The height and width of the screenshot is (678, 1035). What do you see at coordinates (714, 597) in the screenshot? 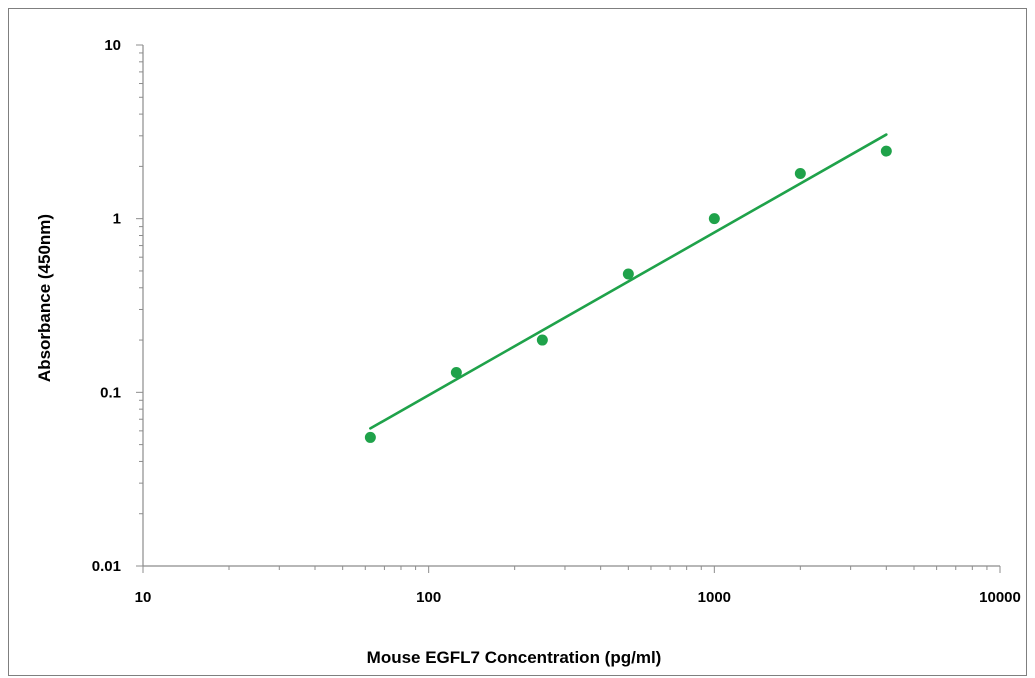
I see `x-tick-label: 1000` at bounding box center [714, 597].